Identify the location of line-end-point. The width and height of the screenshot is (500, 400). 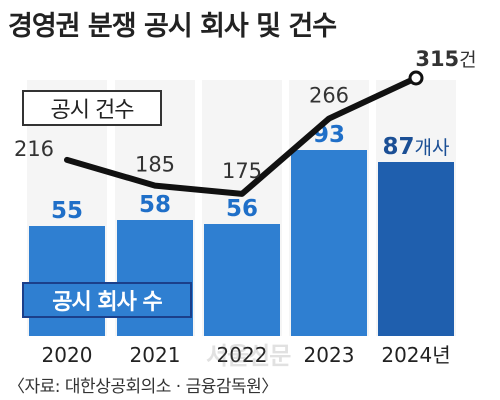
(416, 78).